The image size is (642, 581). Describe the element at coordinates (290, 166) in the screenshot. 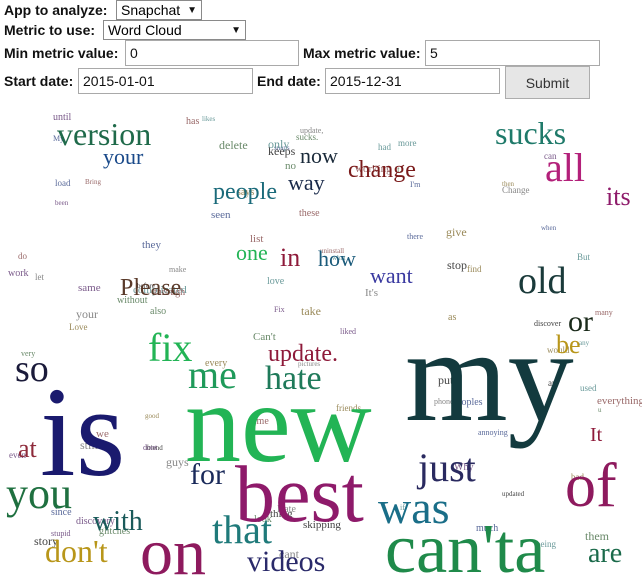

I see `cloud-word-small: no` at that location.